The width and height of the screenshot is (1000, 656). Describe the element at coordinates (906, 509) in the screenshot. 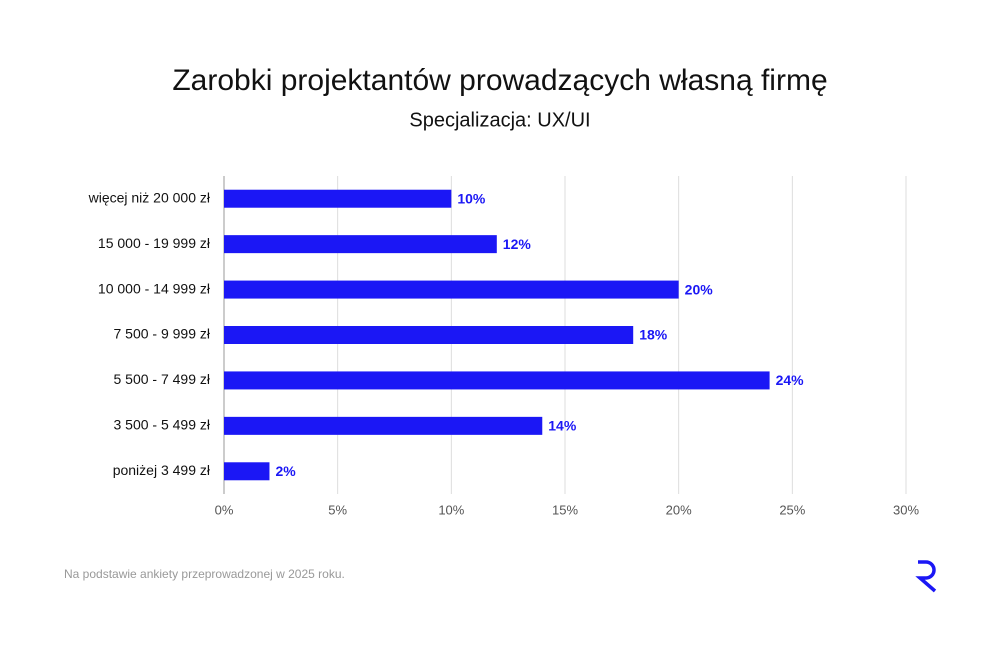

I see `x-tick-label: 30%` at that location.